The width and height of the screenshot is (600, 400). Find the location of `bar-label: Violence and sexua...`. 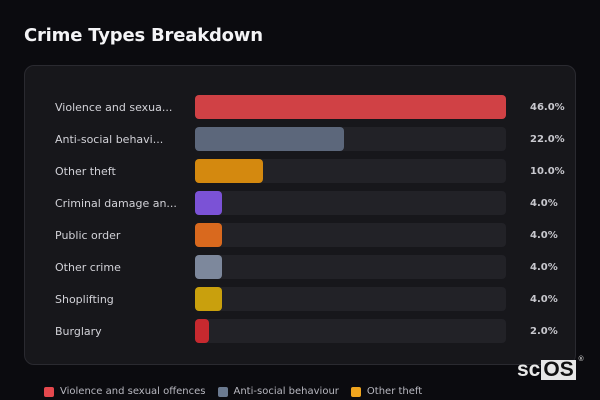

bar-label: Violence and sexua... is located at coordinates (114, 107).